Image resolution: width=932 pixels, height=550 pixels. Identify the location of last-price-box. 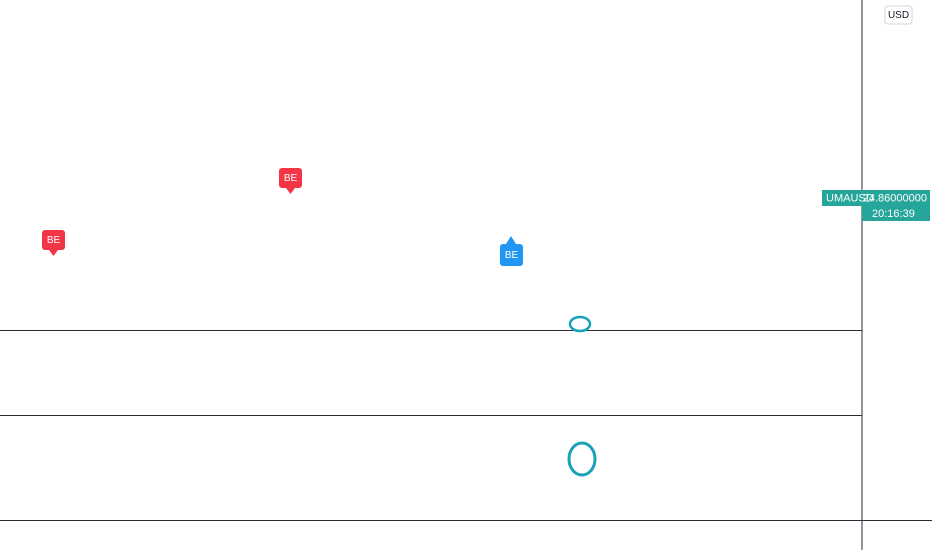
(876, 198).